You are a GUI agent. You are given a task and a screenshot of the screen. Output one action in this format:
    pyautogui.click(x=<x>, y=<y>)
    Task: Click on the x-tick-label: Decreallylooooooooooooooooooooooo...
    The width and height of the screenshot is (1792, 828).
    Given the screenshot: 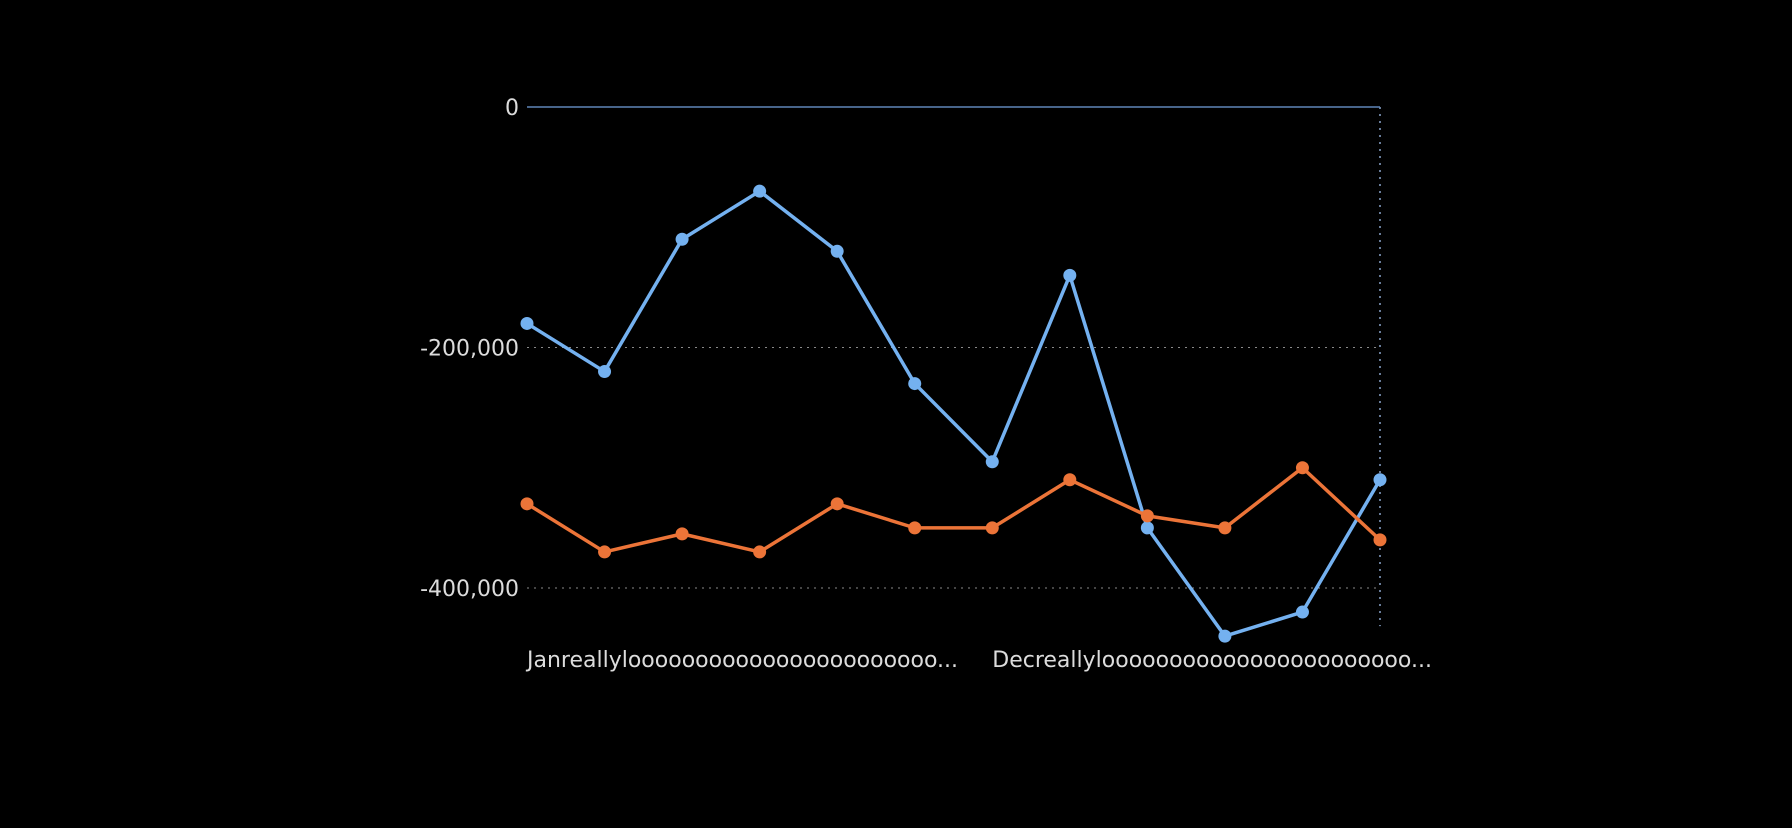 What is the action you would take?
    pyautogui.click(x=1212, y=660)
    